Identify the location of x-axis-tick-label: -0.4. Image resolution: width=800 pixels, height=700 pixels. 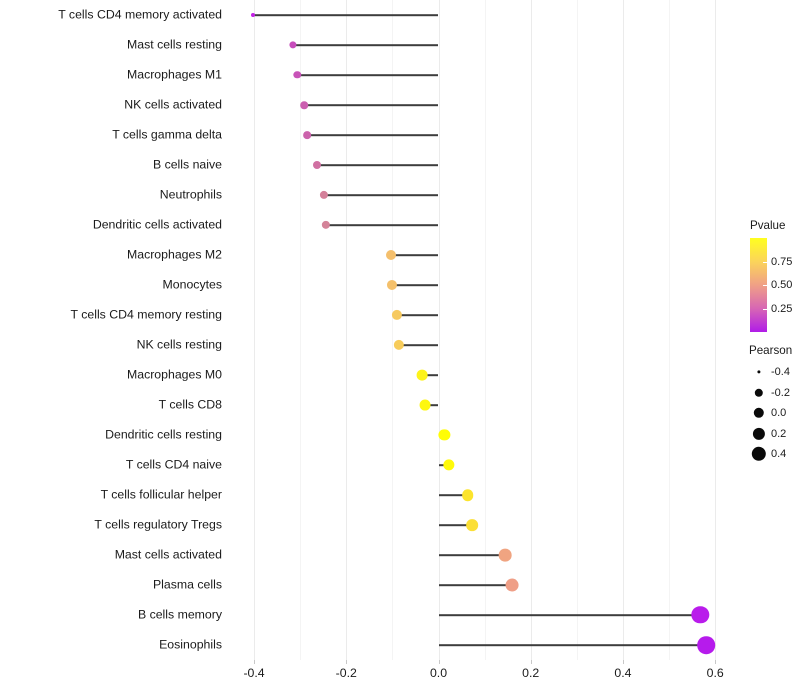
(254, 673).